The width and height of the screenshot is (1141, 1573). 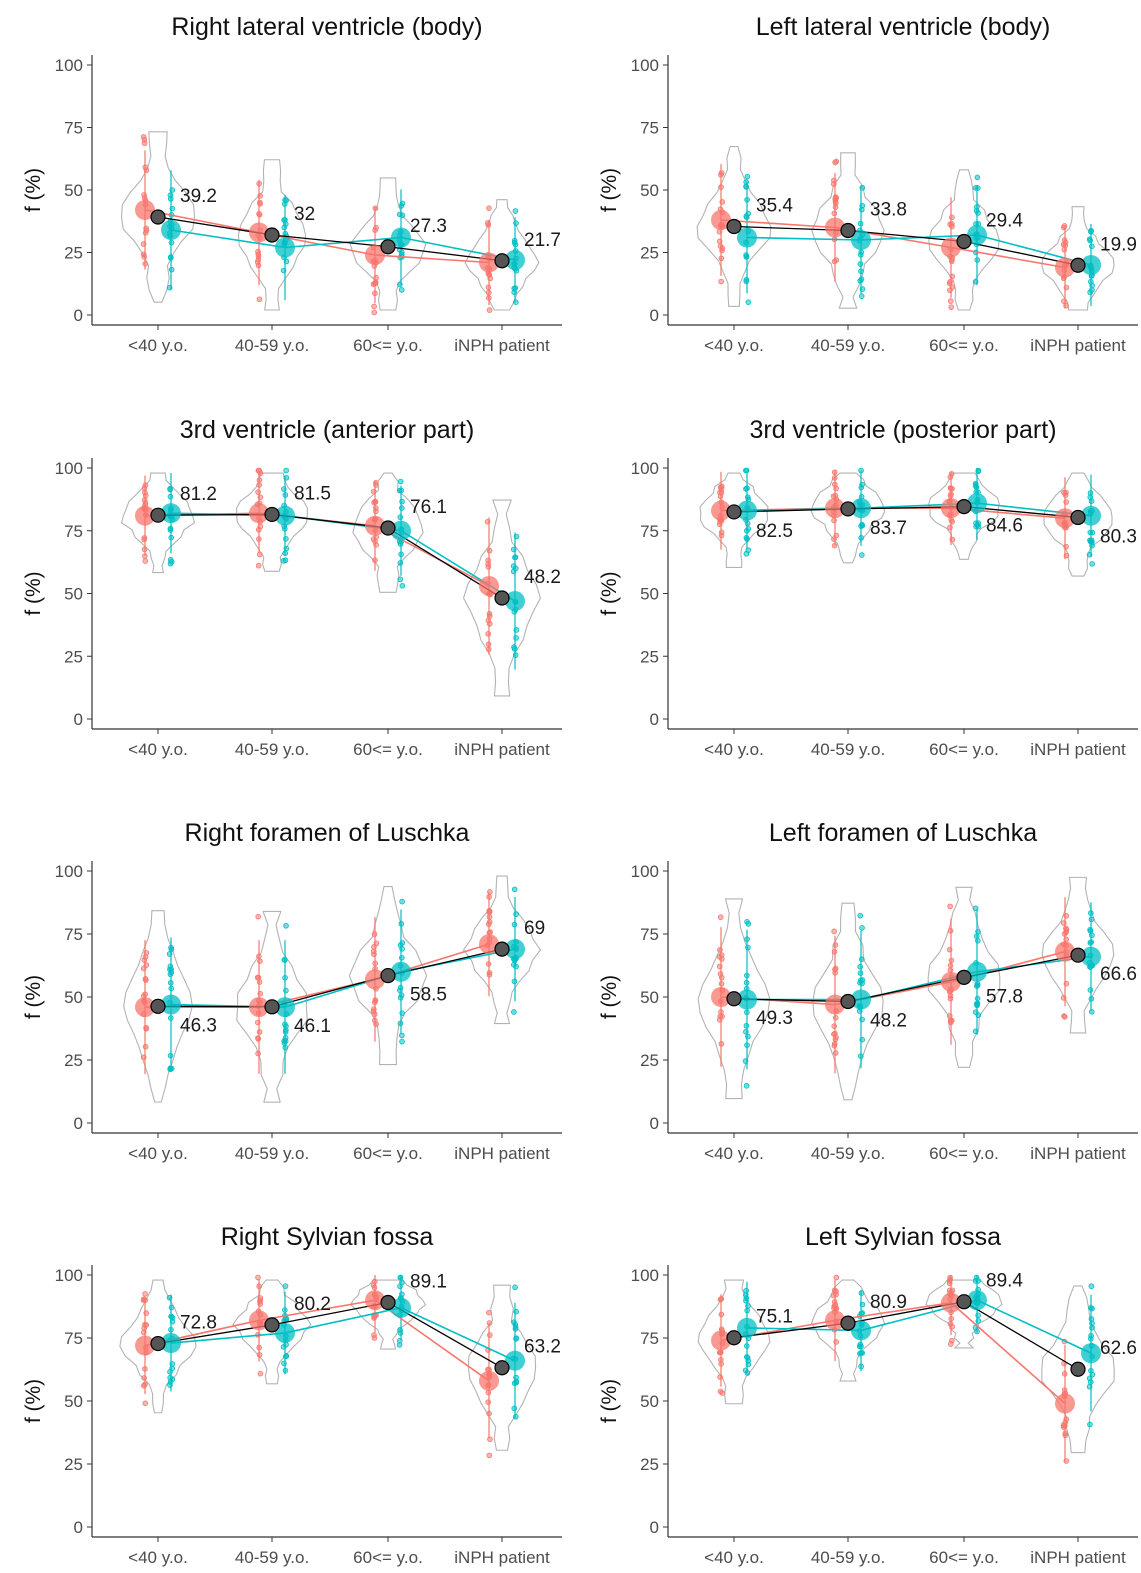 What do you see at coordinates (542, 240) in the screenshot?
I see `mean-value-label: 21.7` at bounding box center [542, 240].